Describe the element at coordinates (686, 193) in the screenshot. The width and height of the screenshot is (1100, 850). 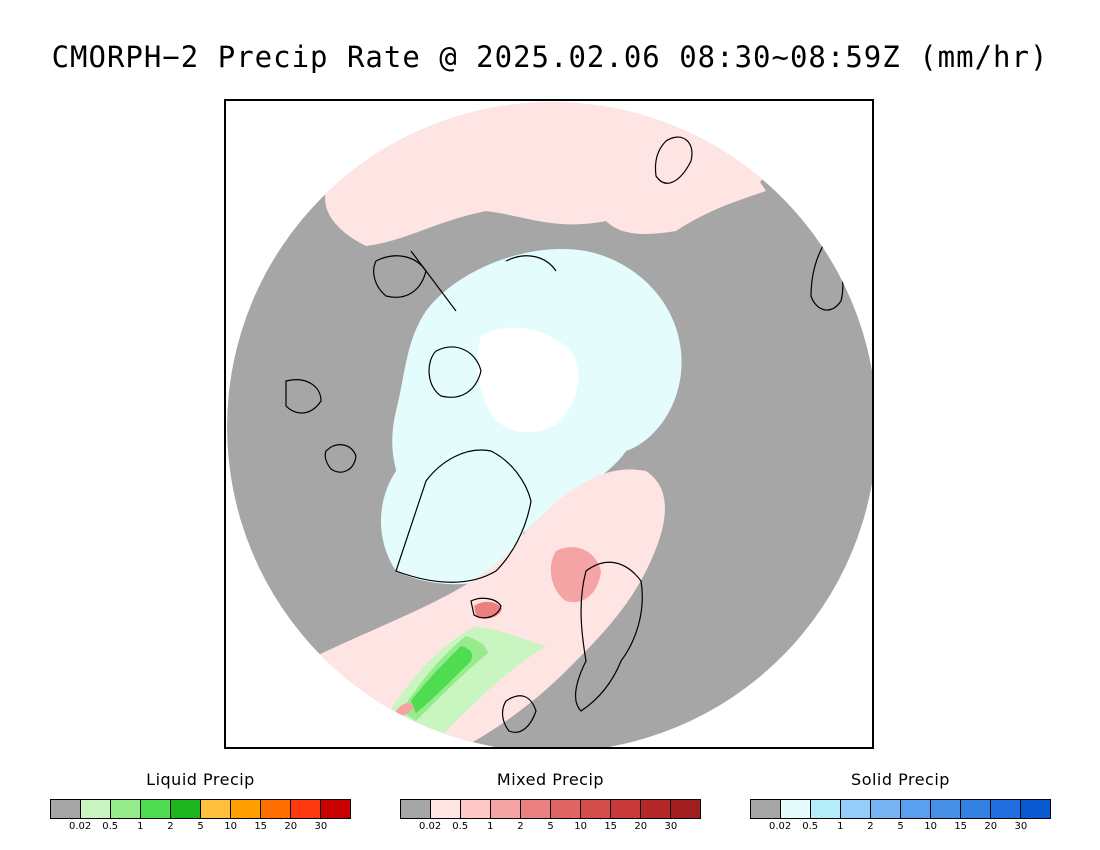
I see `mixed-precip-region-northeast` at that location.